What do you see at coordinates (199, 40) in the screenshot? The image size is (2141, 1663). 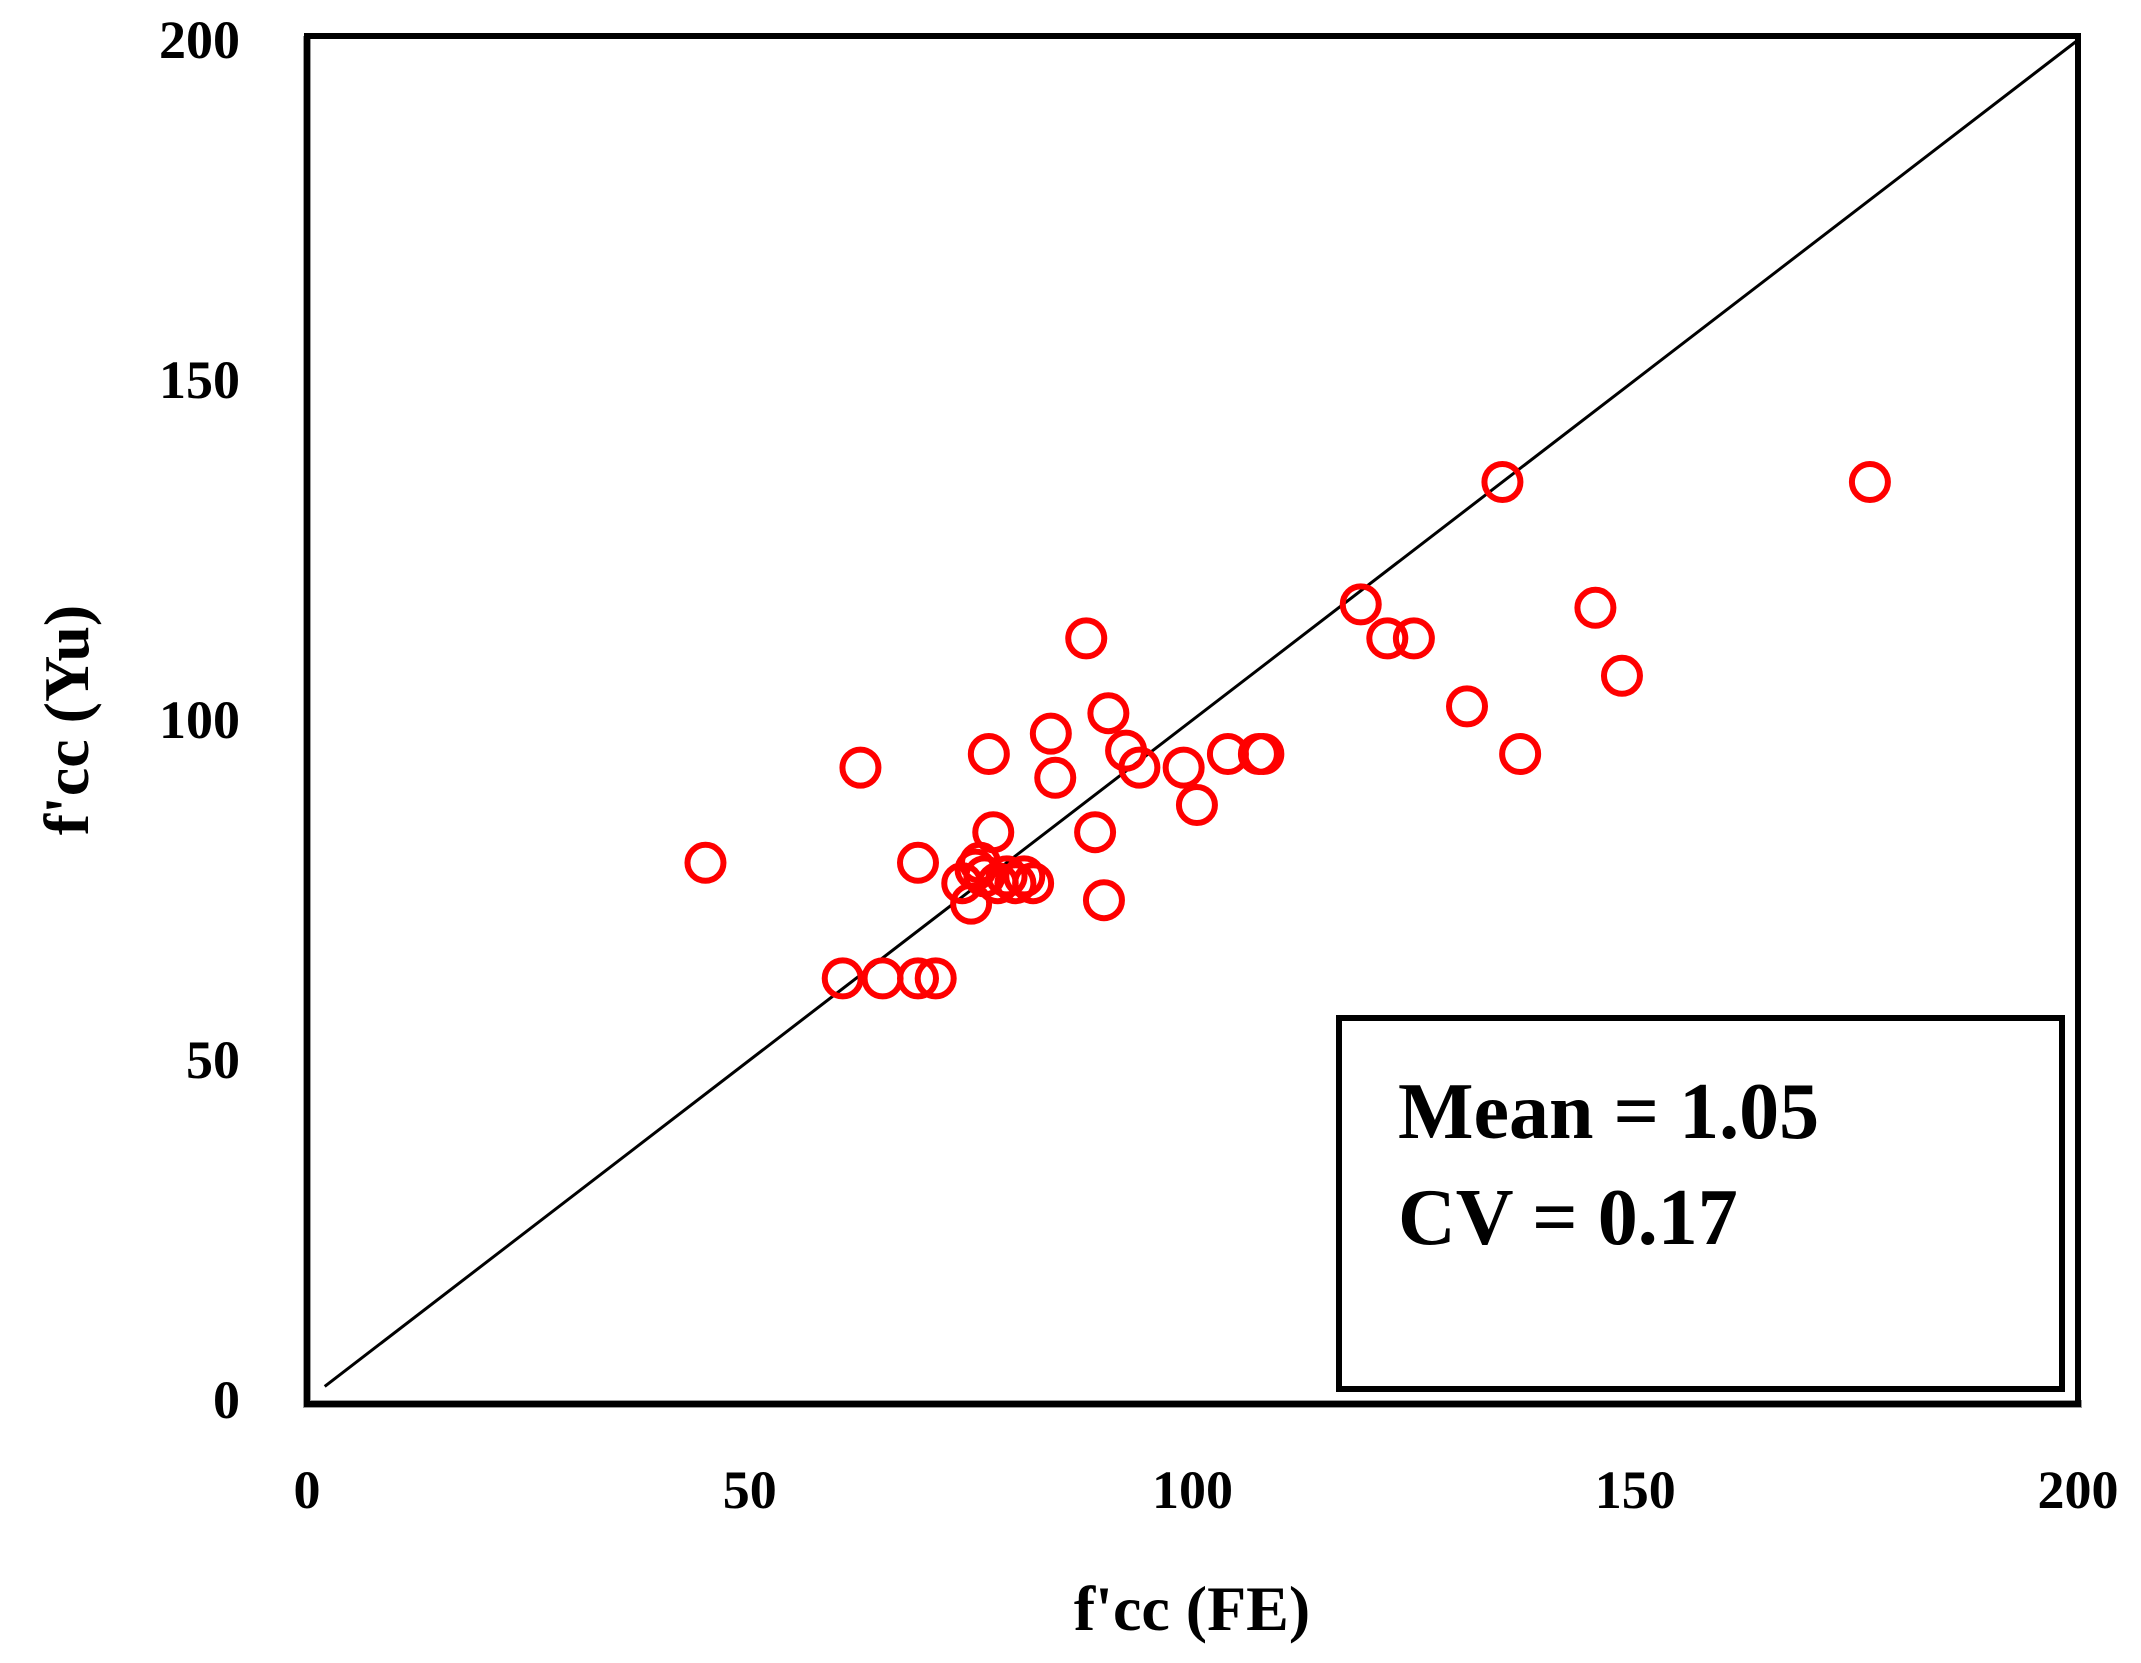 I see `y-tick-label: 200` at bounding box center [199, 40].